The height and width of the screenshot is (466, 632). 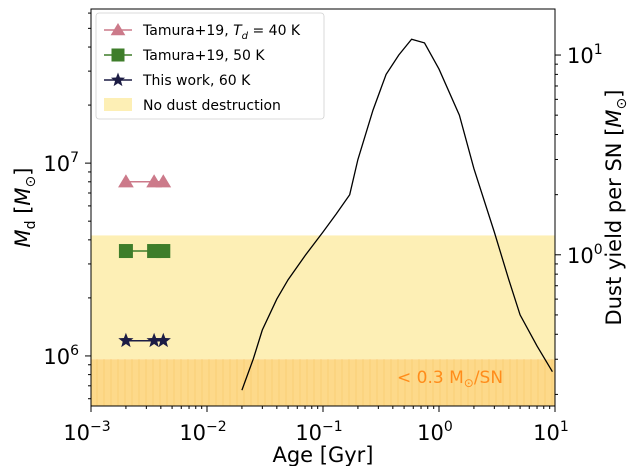 What do you see at coordinates (322, 454) in the screenshot?
I see `x-axis-title: Age [Gyr]` at bounding box center [322, 454].